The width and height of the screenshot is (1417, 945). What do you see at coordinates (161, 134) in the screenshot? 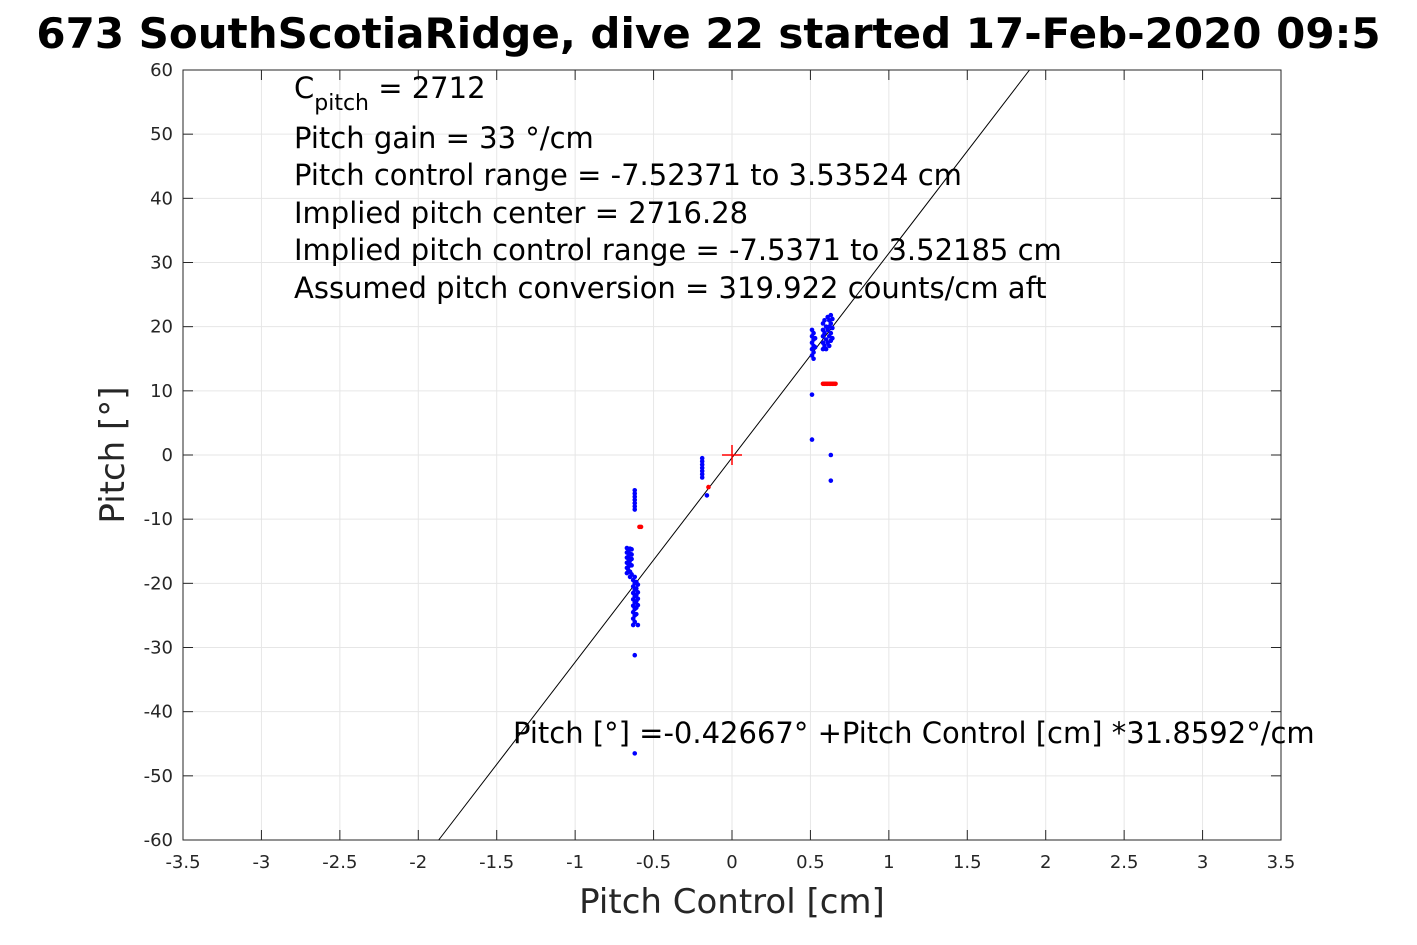
I see `y-tick-label: 50` at bounding box center [161, 134].